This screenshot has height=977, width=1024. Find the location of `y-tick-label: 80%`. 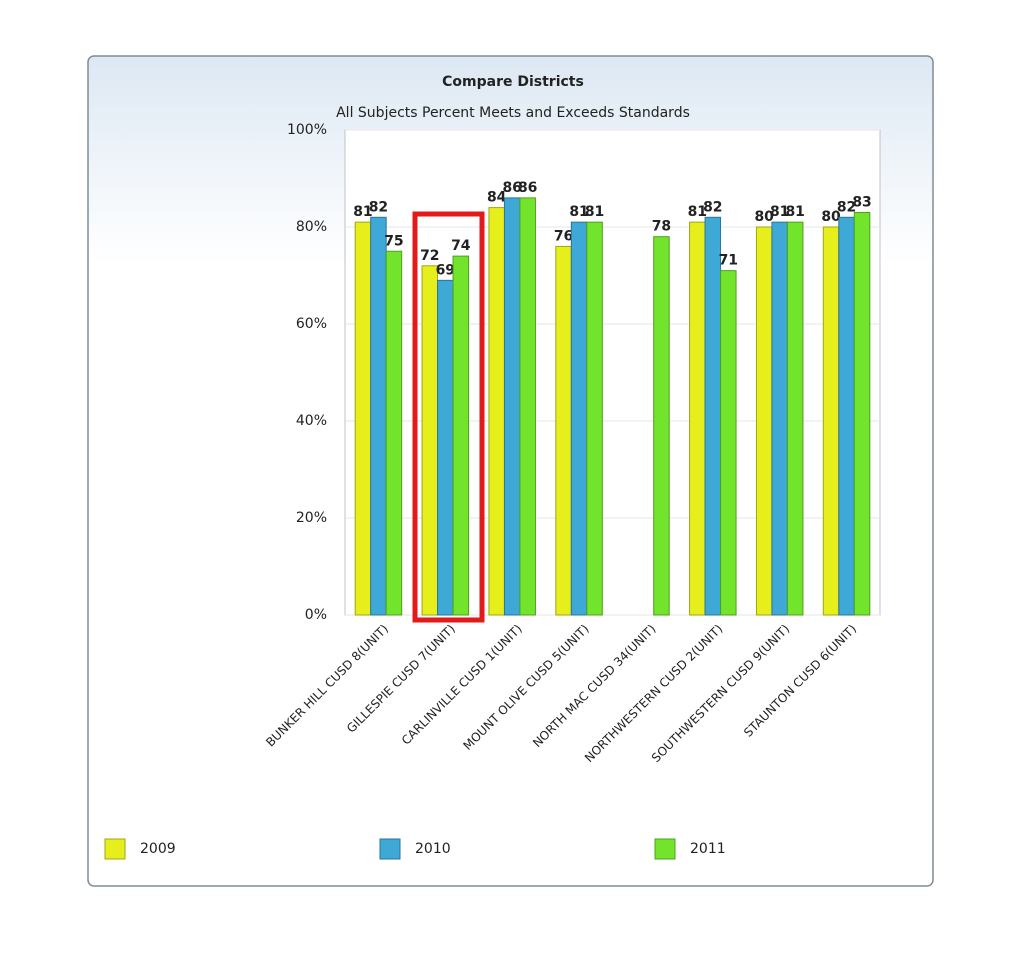

y-tick-label: 80% is located at coordinates (311, 227).